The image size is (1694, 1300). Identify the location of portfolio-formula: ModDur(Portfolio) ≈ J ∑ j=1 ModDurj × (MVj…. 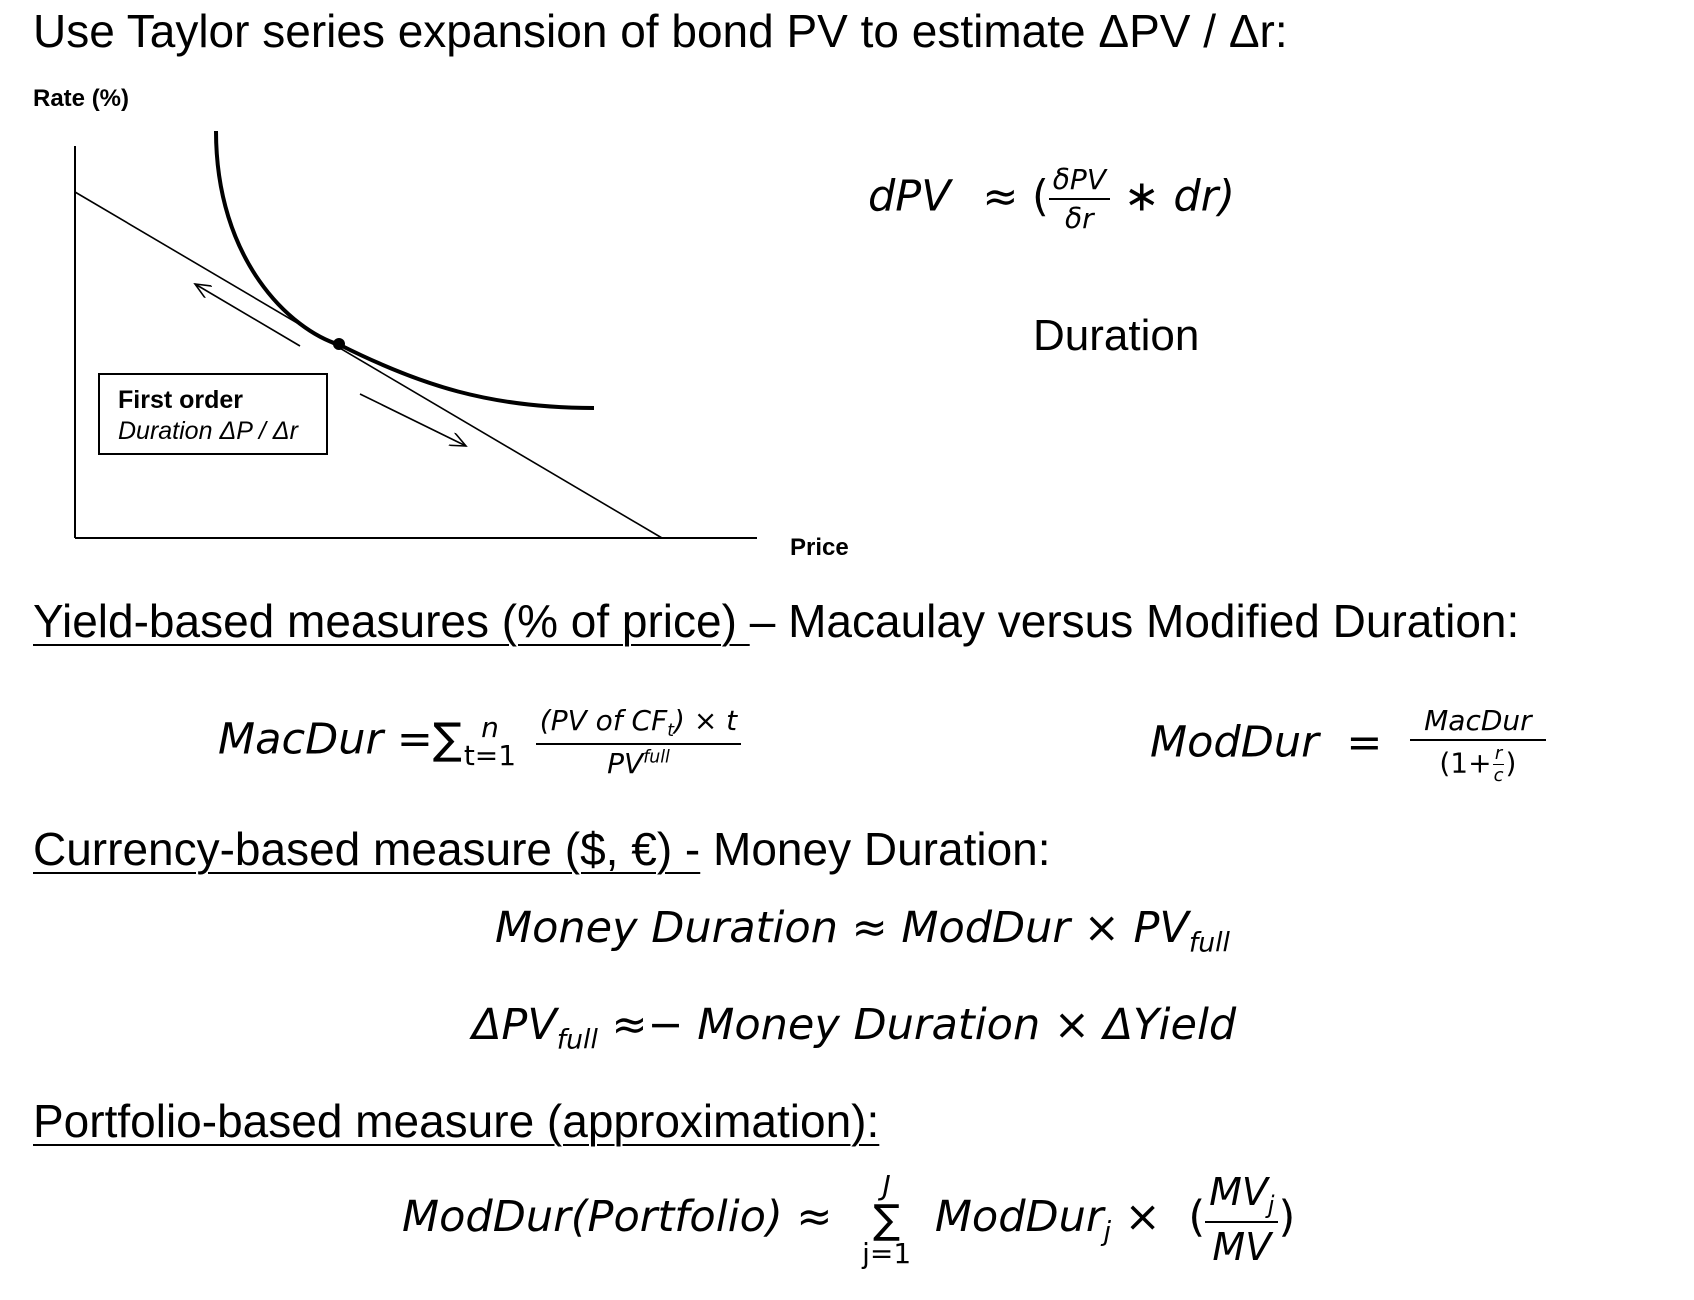
(848, 1219).